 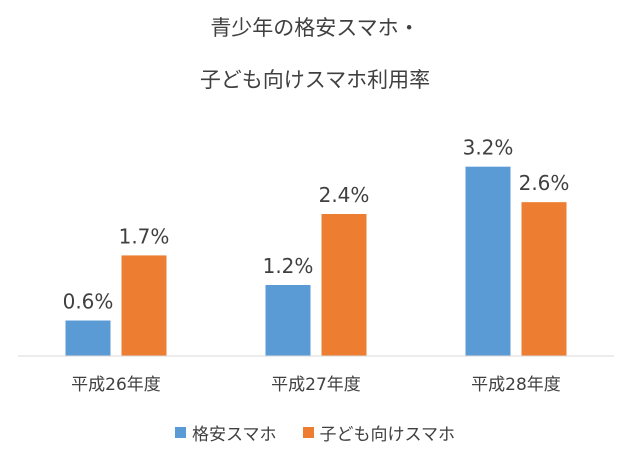 I want to click on data-label-series-2-2: 2.4%, so click(x=344, y=195).